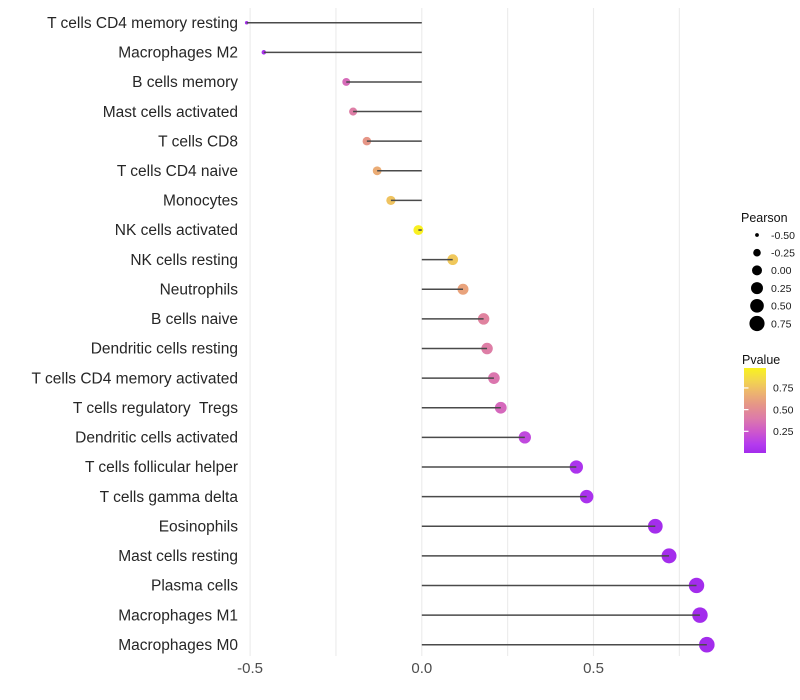  I want to click on size-legend-label: 0.00, so click(781, 271).